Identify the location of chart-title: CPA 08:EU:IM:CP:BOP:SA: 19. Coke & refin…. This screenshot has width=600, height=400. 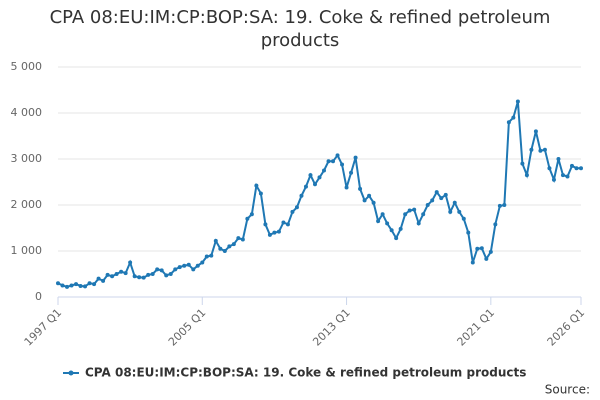
(300, 29).